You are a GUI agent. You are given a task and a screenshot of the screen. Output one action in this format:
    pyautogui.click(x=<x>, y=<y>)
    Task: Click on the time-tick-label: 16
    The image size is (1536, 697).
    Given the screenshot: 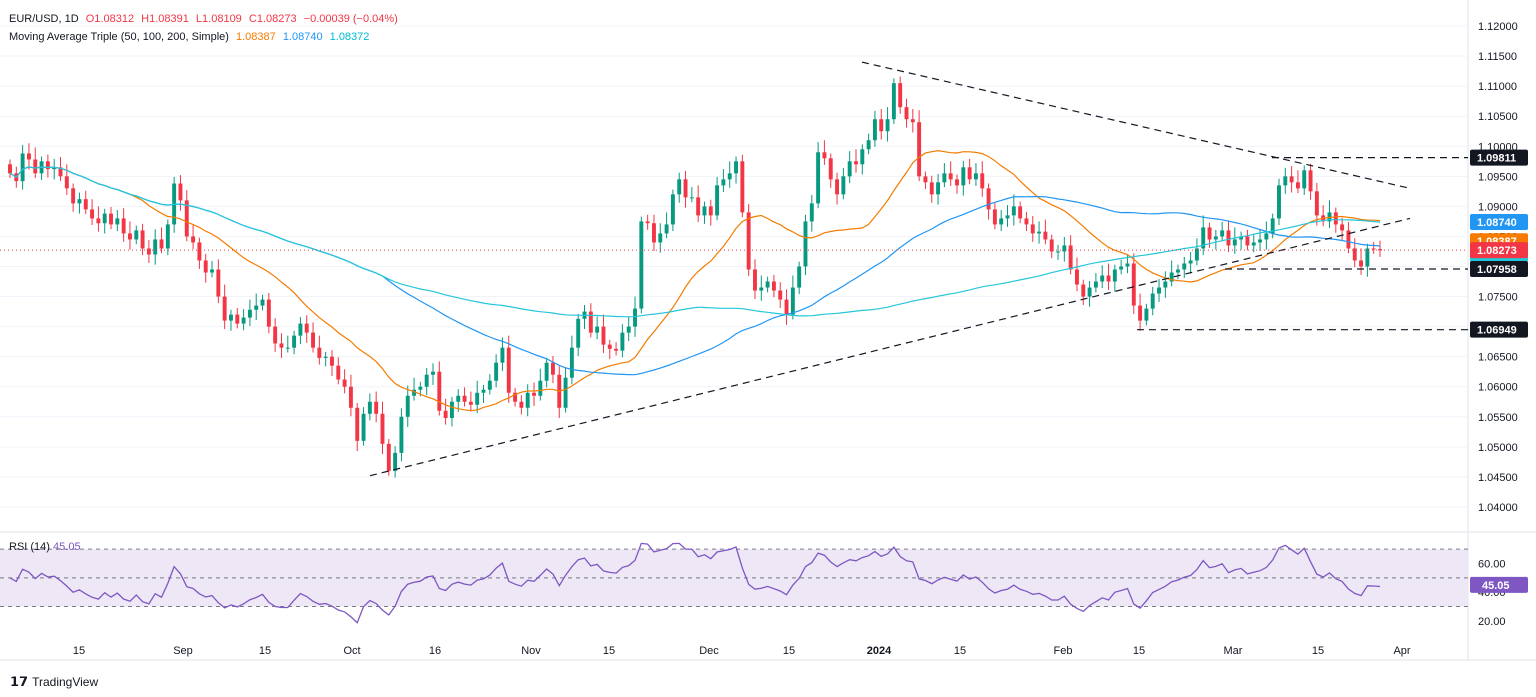 What is the action you would take?
    pyautogui.click(x=435, y=651)
    